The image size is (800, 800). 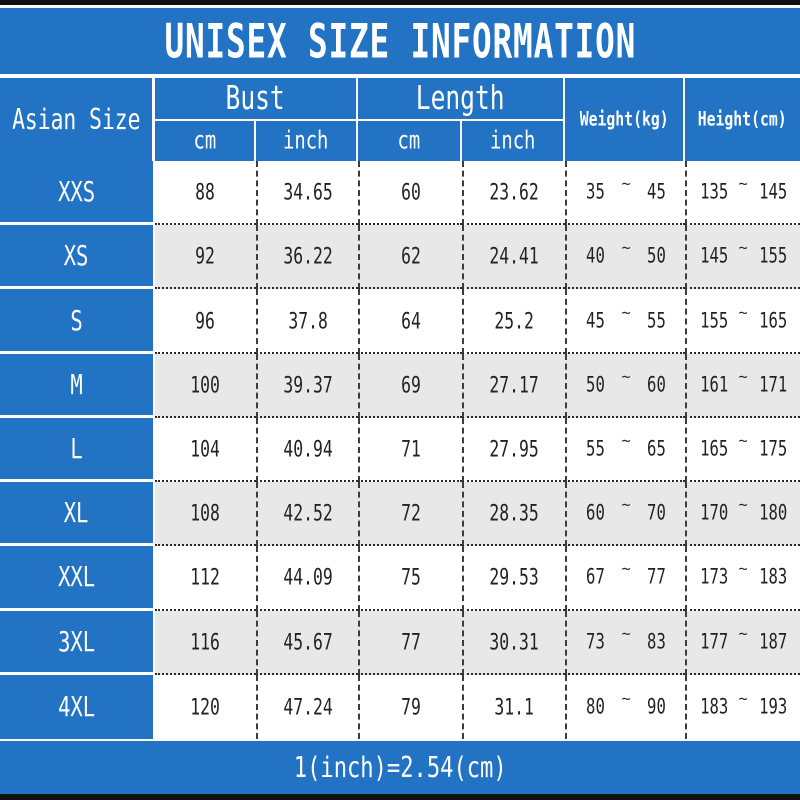 What do you see at coordinates (514, 449) in the screenshot?
I see `value-text: 27.95` at bounding box center [514, 449].